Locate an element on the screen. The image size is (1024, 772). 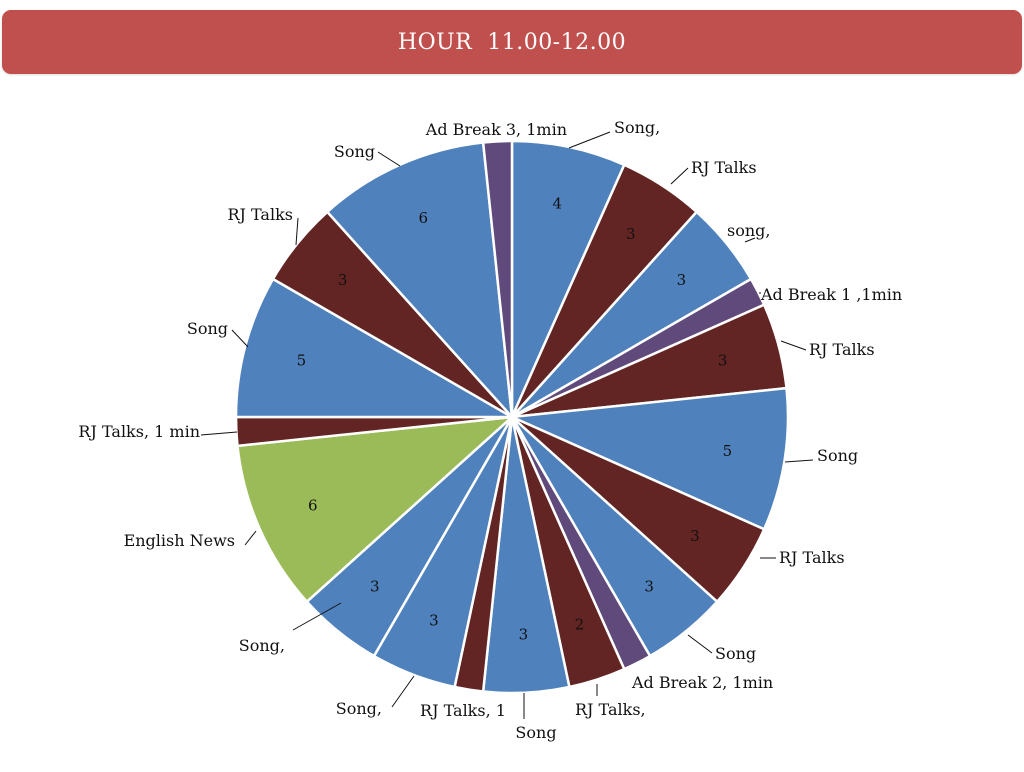
slice-value-label-18: 3 is located at coordinates (343, 280).